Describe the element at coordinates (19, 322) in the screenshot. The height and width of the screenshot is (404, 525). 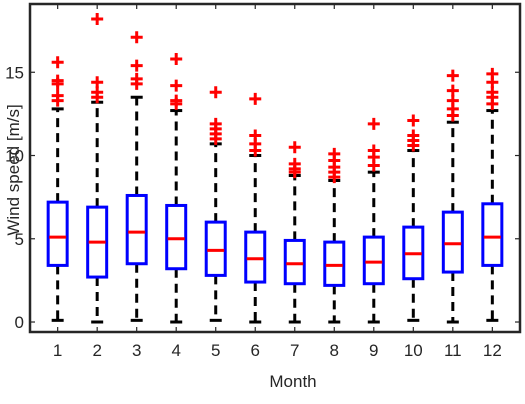
I see `y-tick-label: 0` at that location.